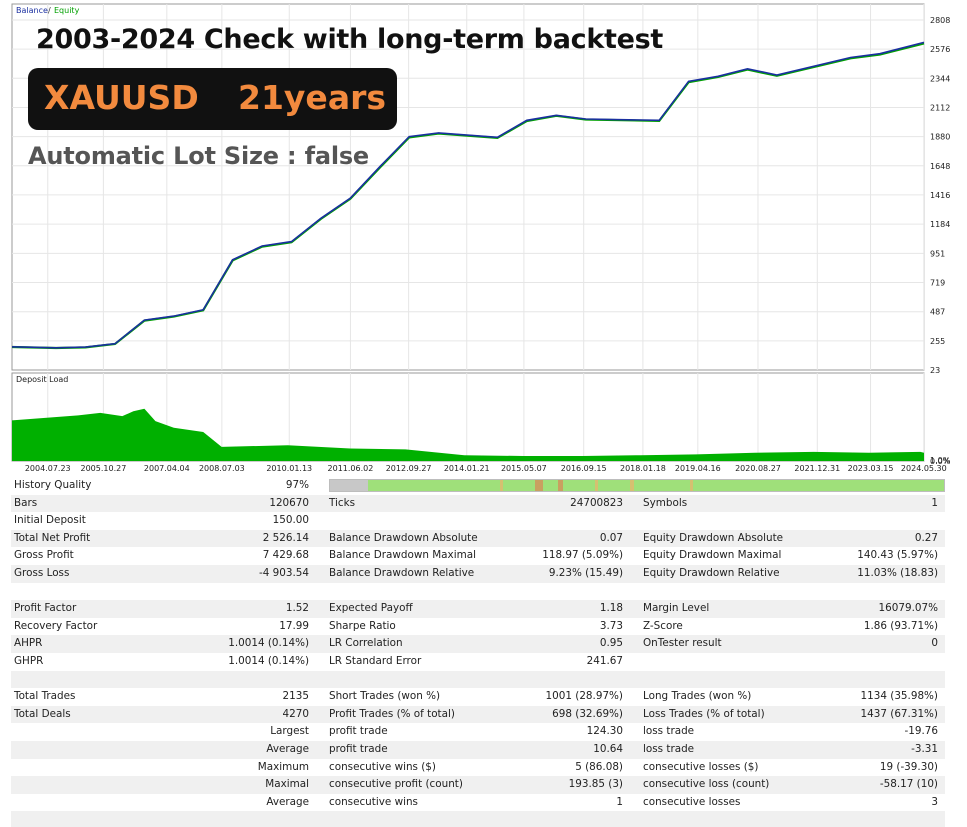 Image resolution: width=967 pixels, height=827 pixels. I want to click on balance-dd-abs-label: Balance Drawdown Absolute, so click(403, 537).